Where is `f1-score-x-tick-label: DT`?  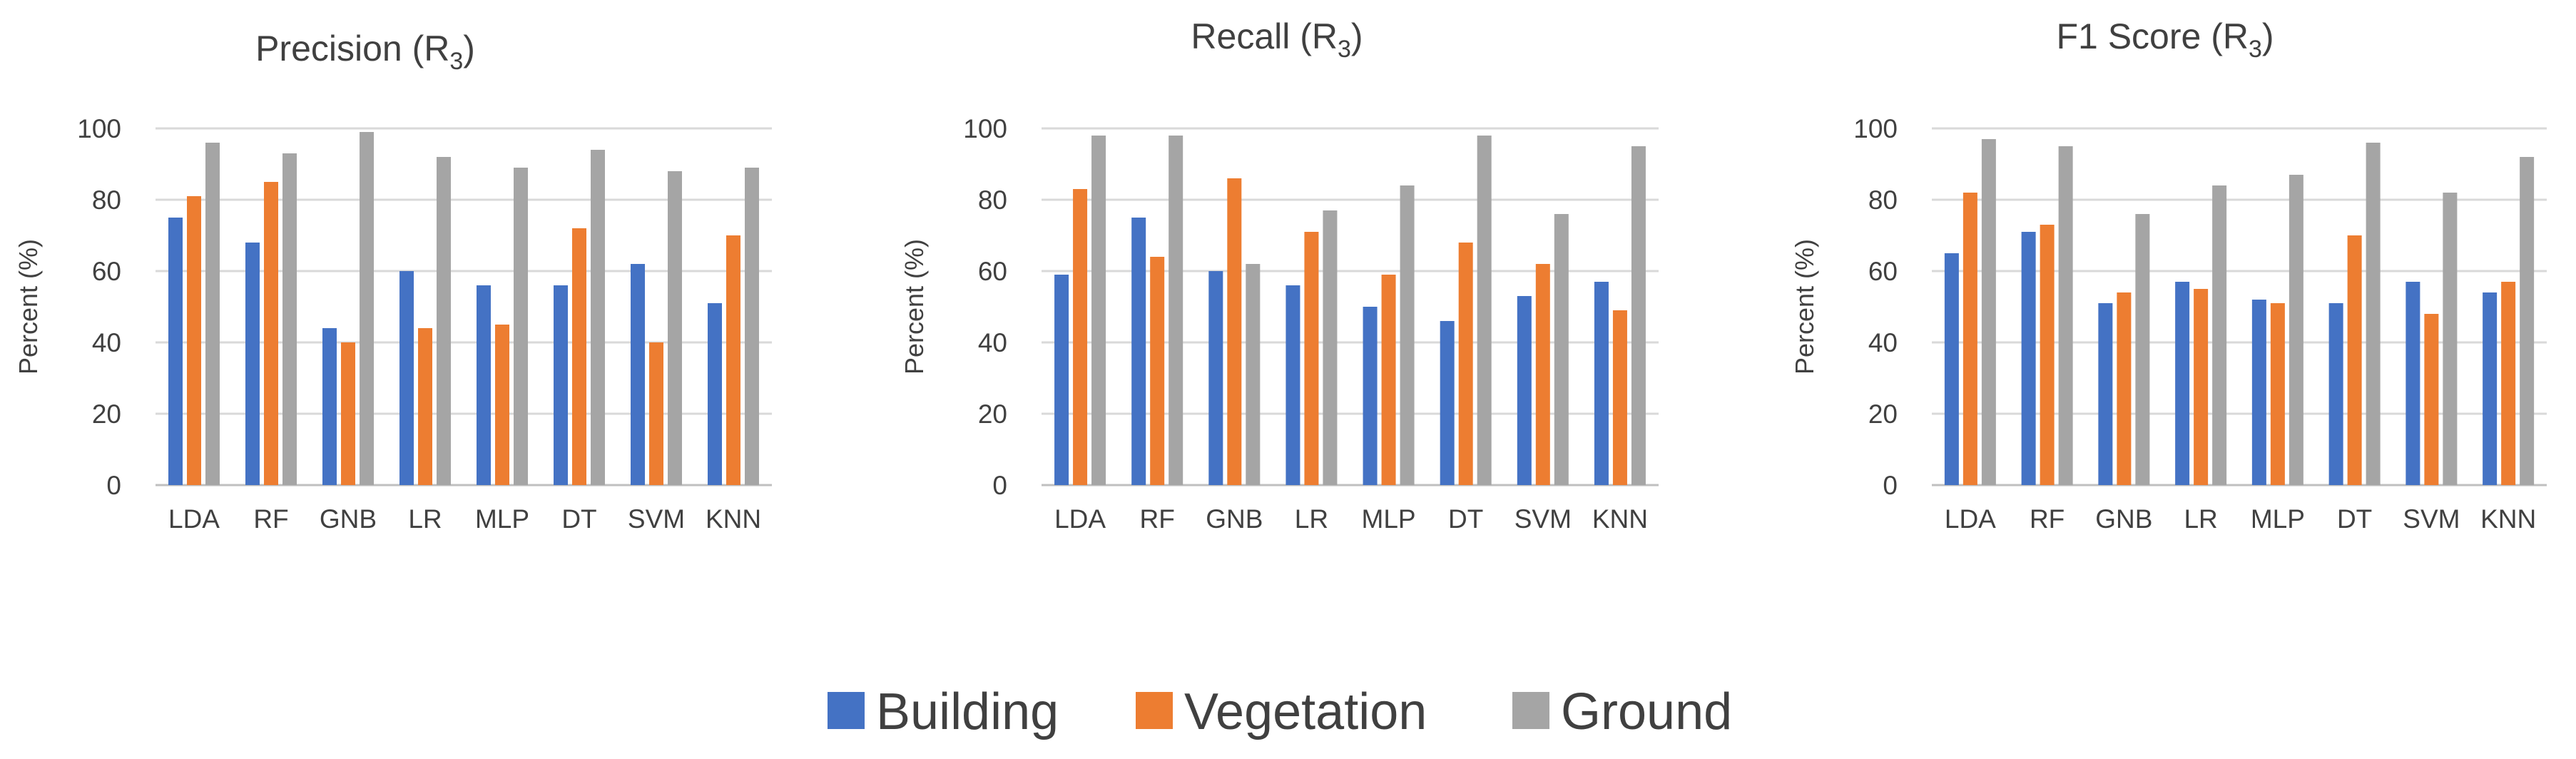
f1-score-x-tick-label: DT is located at coordinates (2354, 519).